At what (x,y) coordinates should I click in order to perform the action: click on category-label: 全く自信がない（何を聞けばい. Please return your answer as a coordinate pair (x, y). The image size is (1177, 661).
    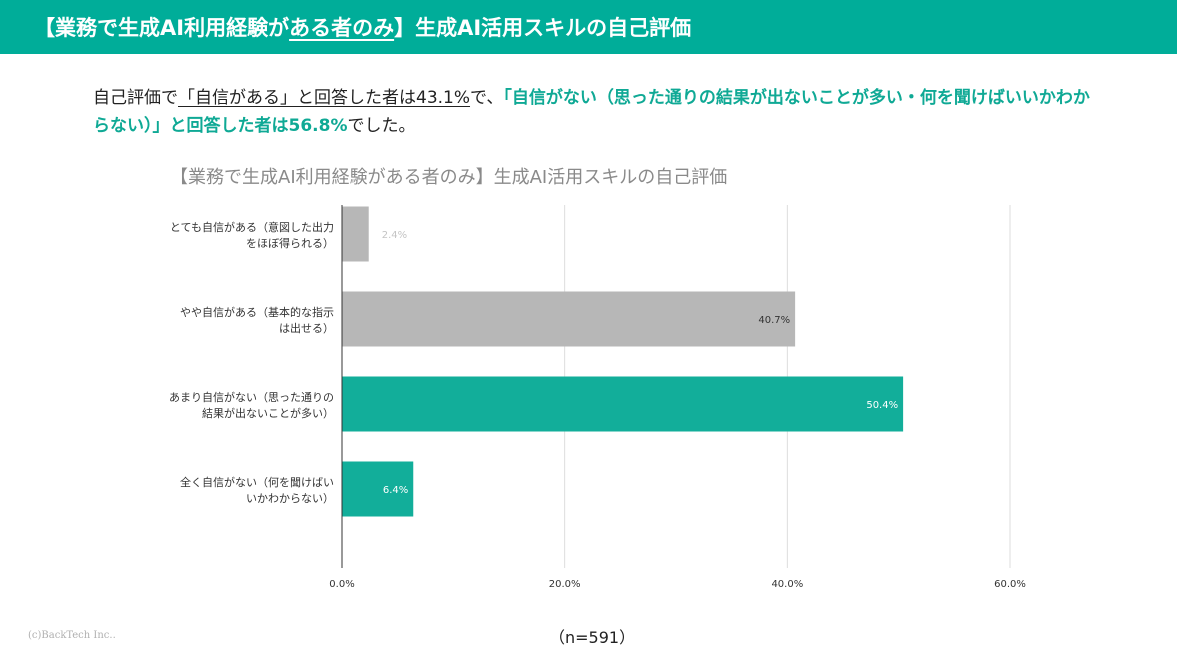
    Looking at the image, I should click on (257, 482).